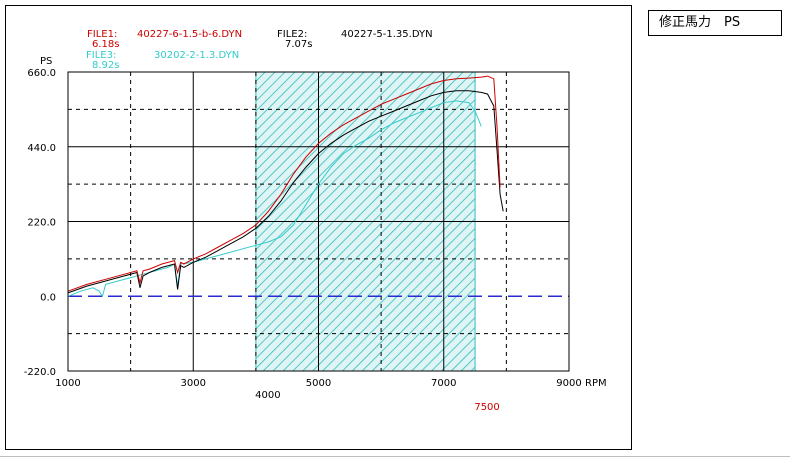 This screenshot has height=462, width=790. I want to click on legend-file3-label: FILE3:, so click(101, 55).